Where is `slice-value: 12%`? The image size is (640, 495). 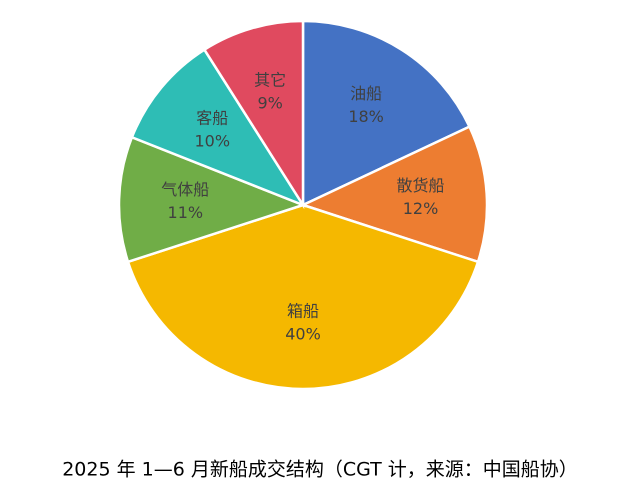 slice-value: 12% is located at coordinates (421, 208).